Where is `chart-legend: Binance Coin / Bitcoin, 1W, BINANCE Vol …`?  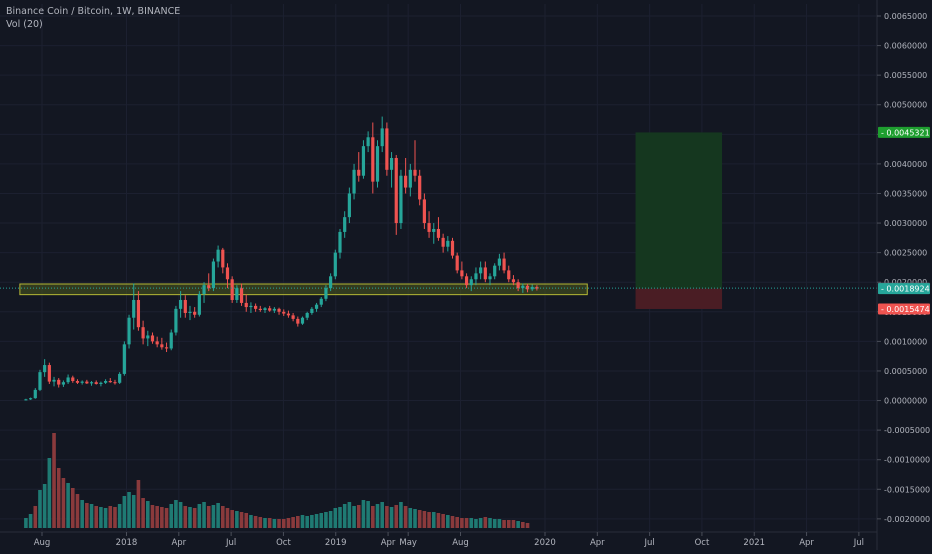 chart-legend: Binance Coin / Bitcoin, 1W, BINANCE Vol … is located at coordinates (93, 18).